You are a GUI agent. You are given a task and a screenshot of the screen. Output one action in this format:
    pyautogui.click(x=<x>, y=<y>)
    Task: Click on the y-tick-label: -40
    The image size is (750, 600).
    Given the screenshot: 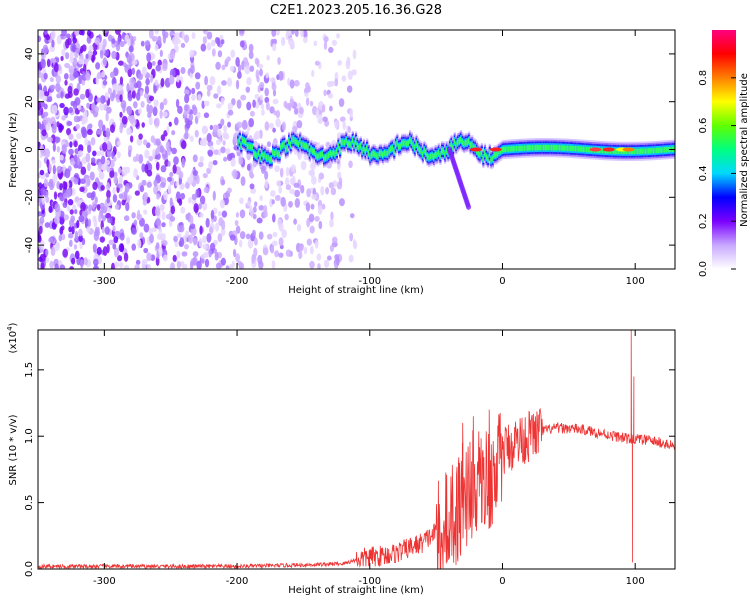 What is the action you would take?
    pyautogui.click(x=29, y=245)
    